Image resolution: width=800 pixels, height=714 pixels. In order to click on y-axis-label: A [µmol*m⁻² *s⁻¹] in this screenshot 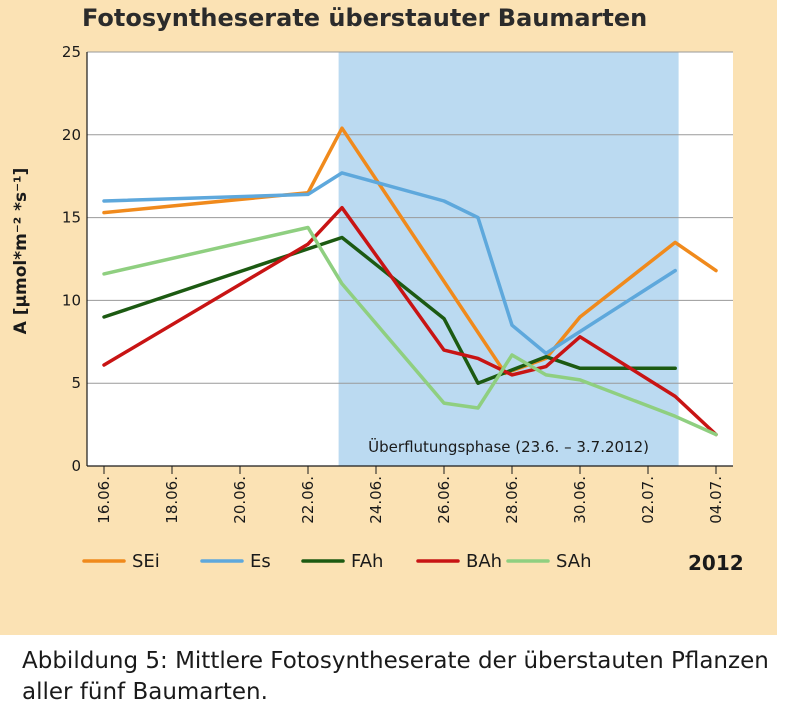, I will do `click(21, 251)`.